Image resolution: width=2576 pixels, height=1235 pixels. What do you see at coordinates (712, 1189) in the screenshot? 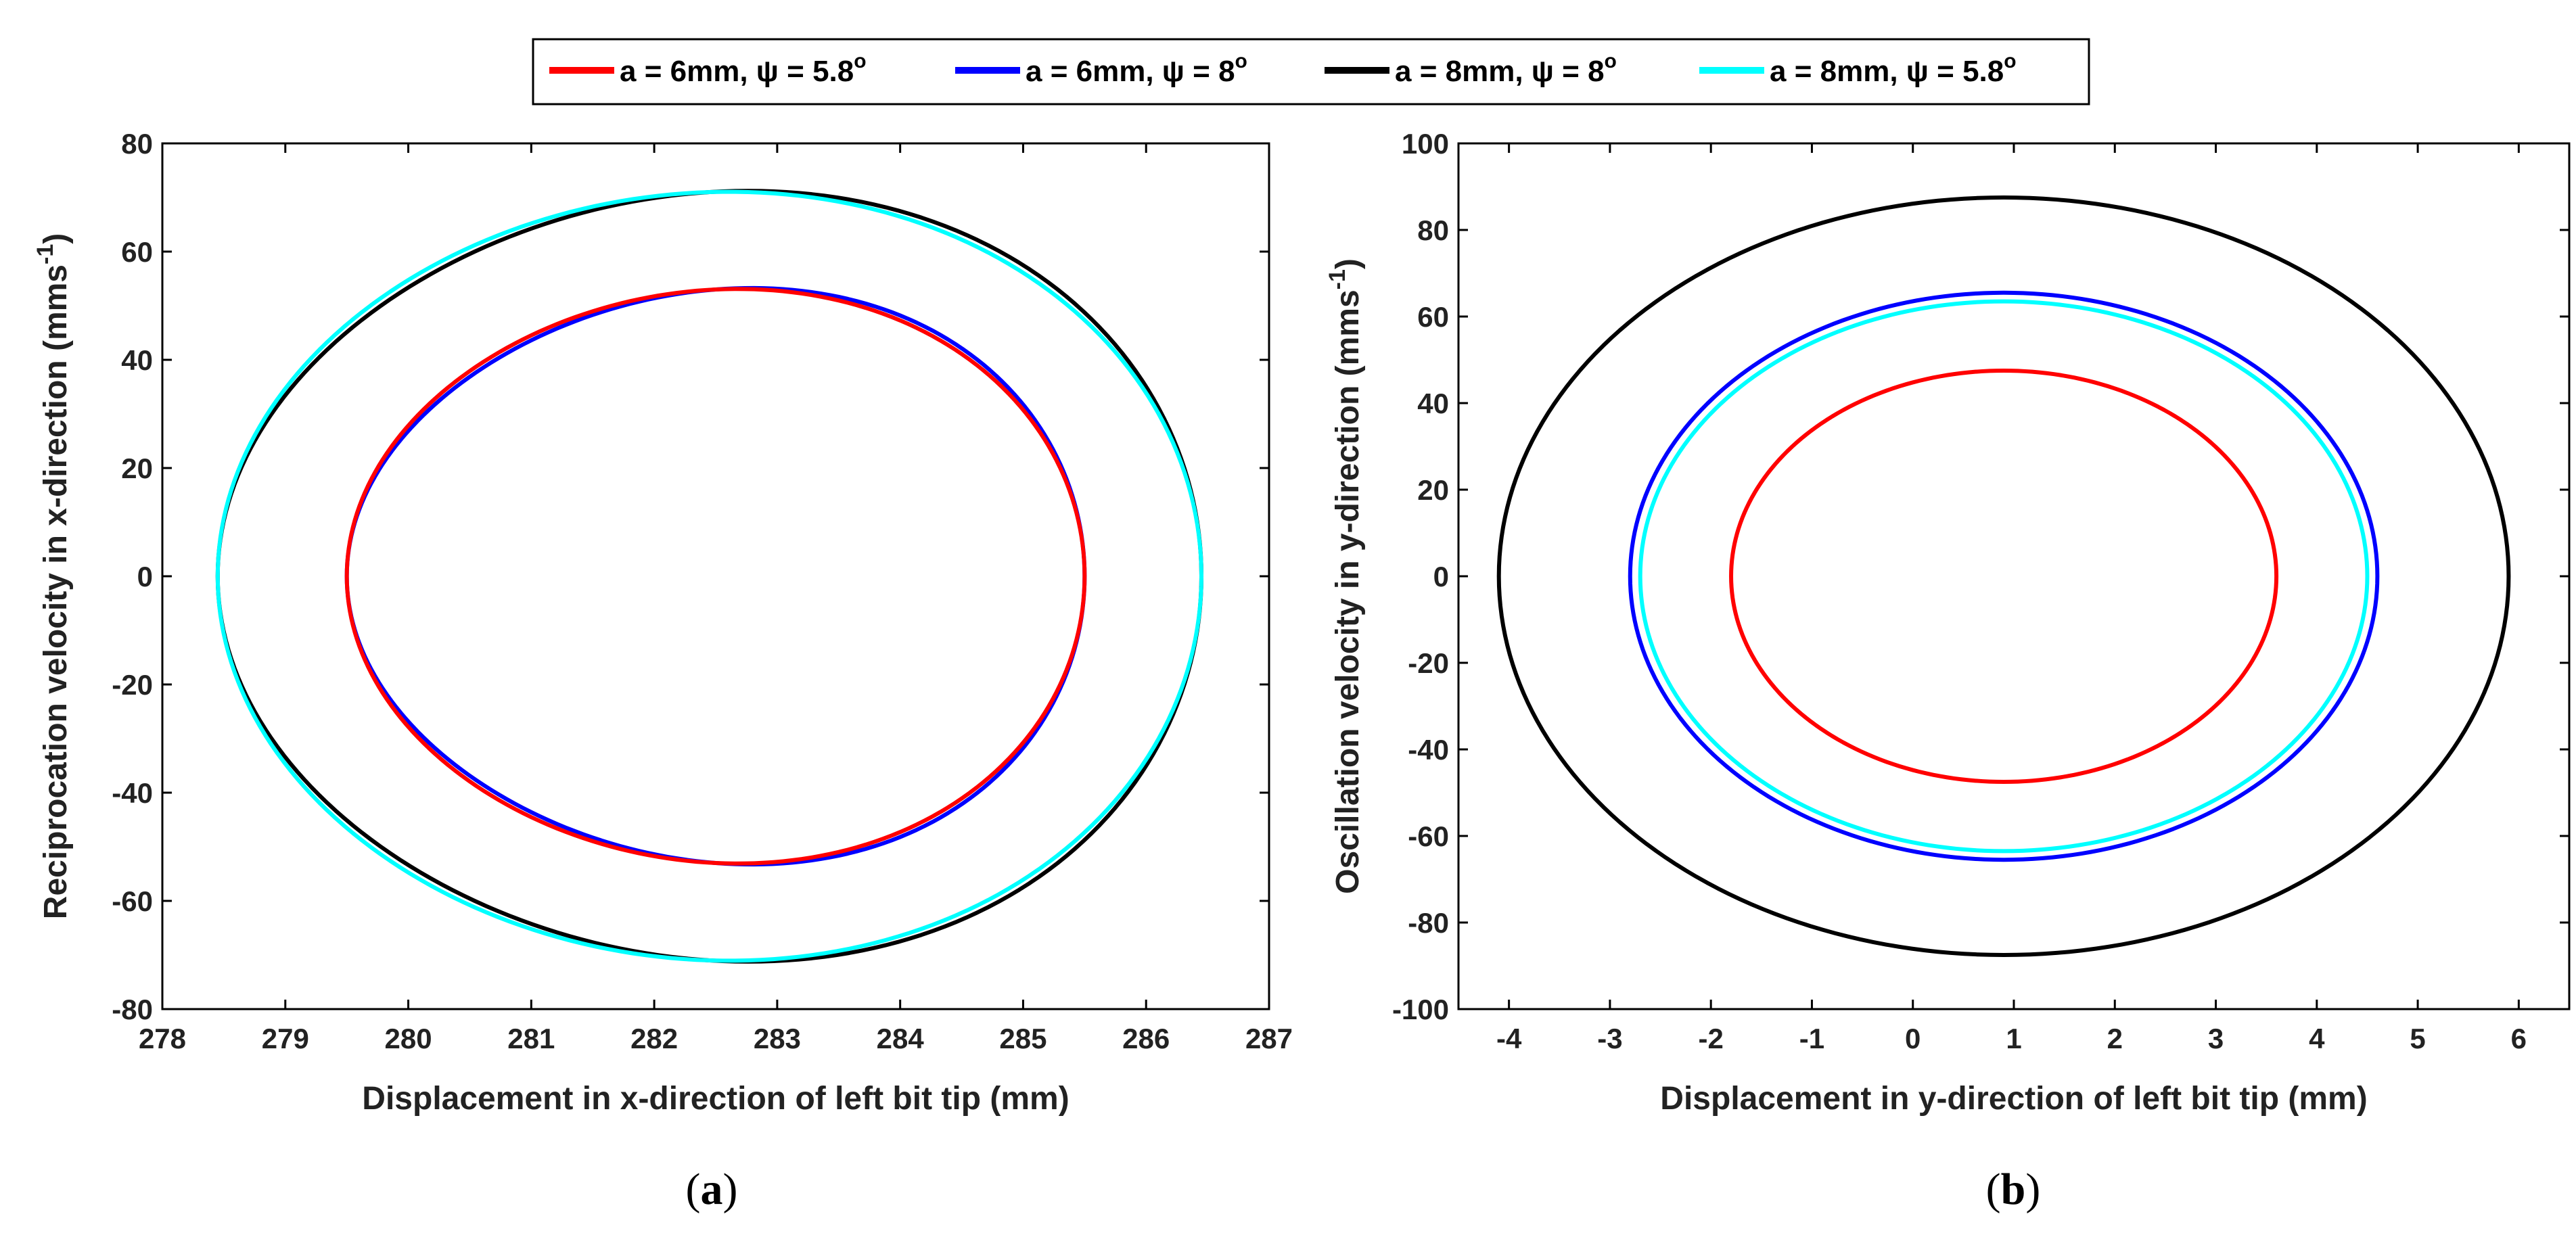
I see `caption-a: (a)` at bounding box center [712, 1189].